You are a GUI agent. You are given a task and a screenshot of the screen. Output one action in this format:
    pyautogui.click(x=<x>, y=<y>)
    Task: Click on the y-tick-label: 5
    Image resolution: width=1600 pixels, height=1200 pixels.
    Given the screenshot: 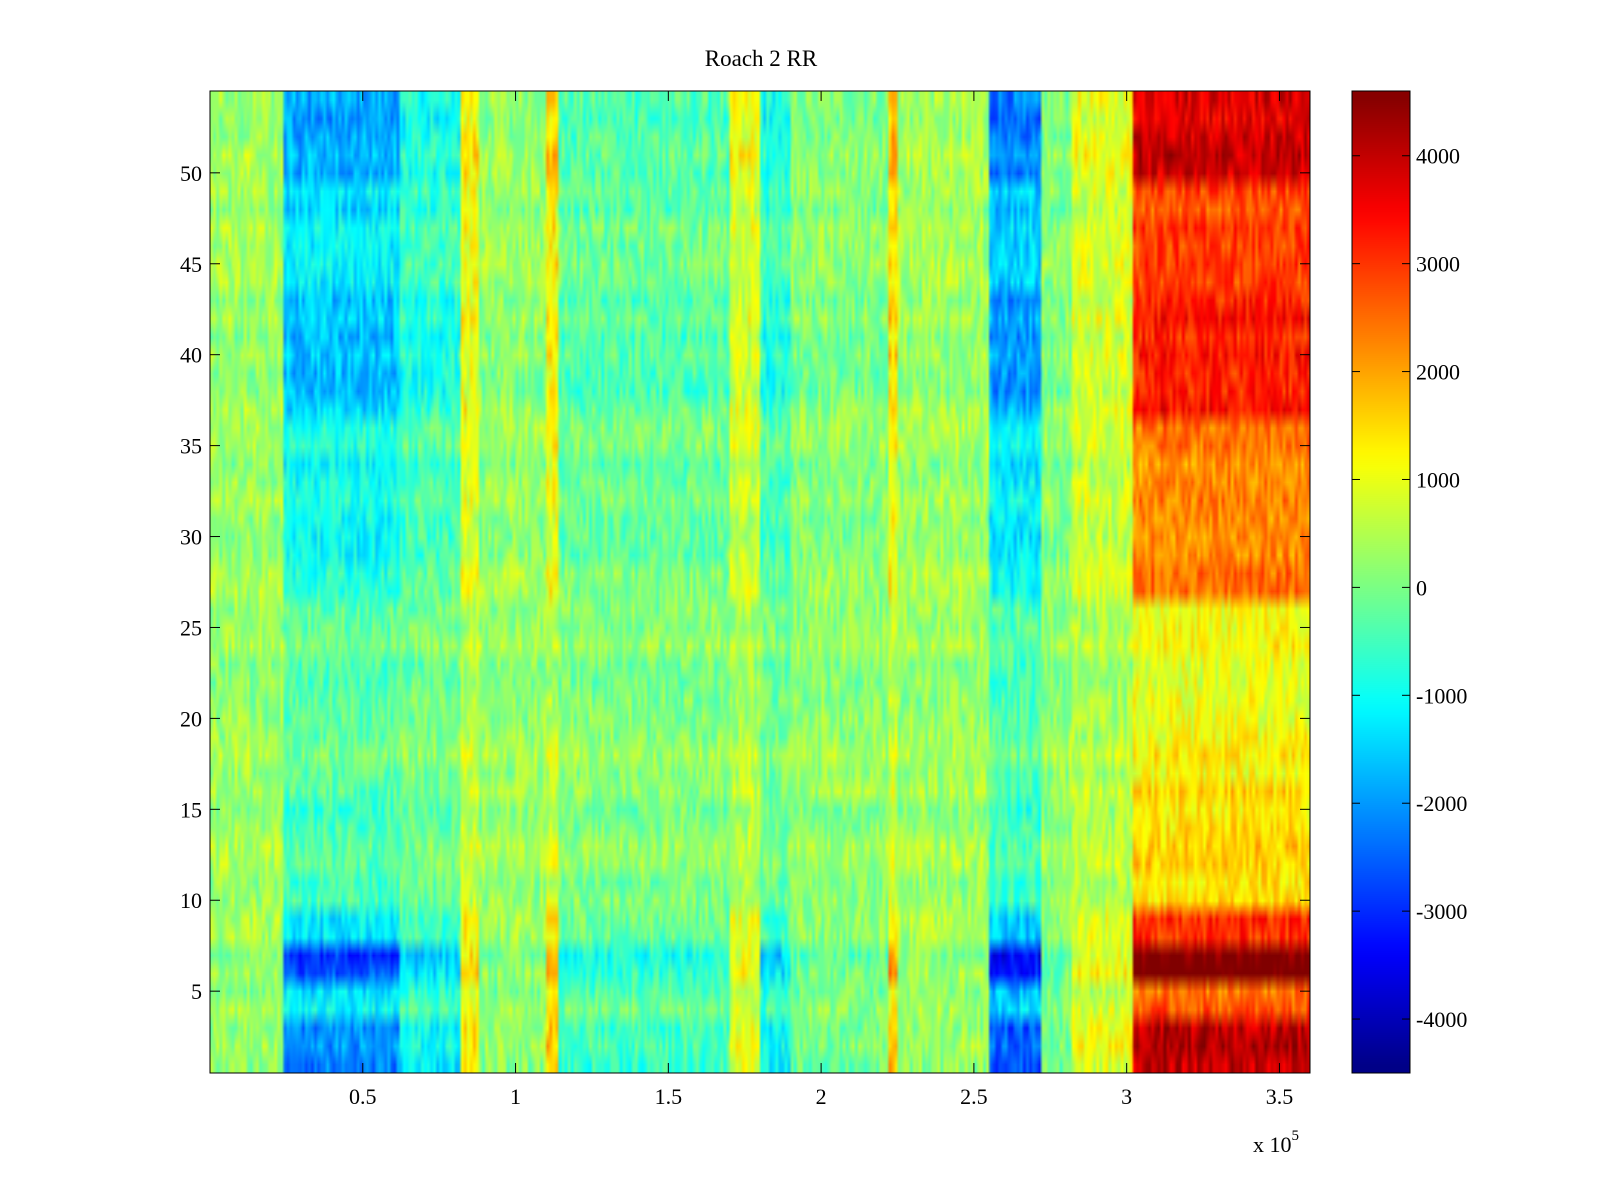 What is the action you would take?
    pyautogui.click(x=196, y=991)
    